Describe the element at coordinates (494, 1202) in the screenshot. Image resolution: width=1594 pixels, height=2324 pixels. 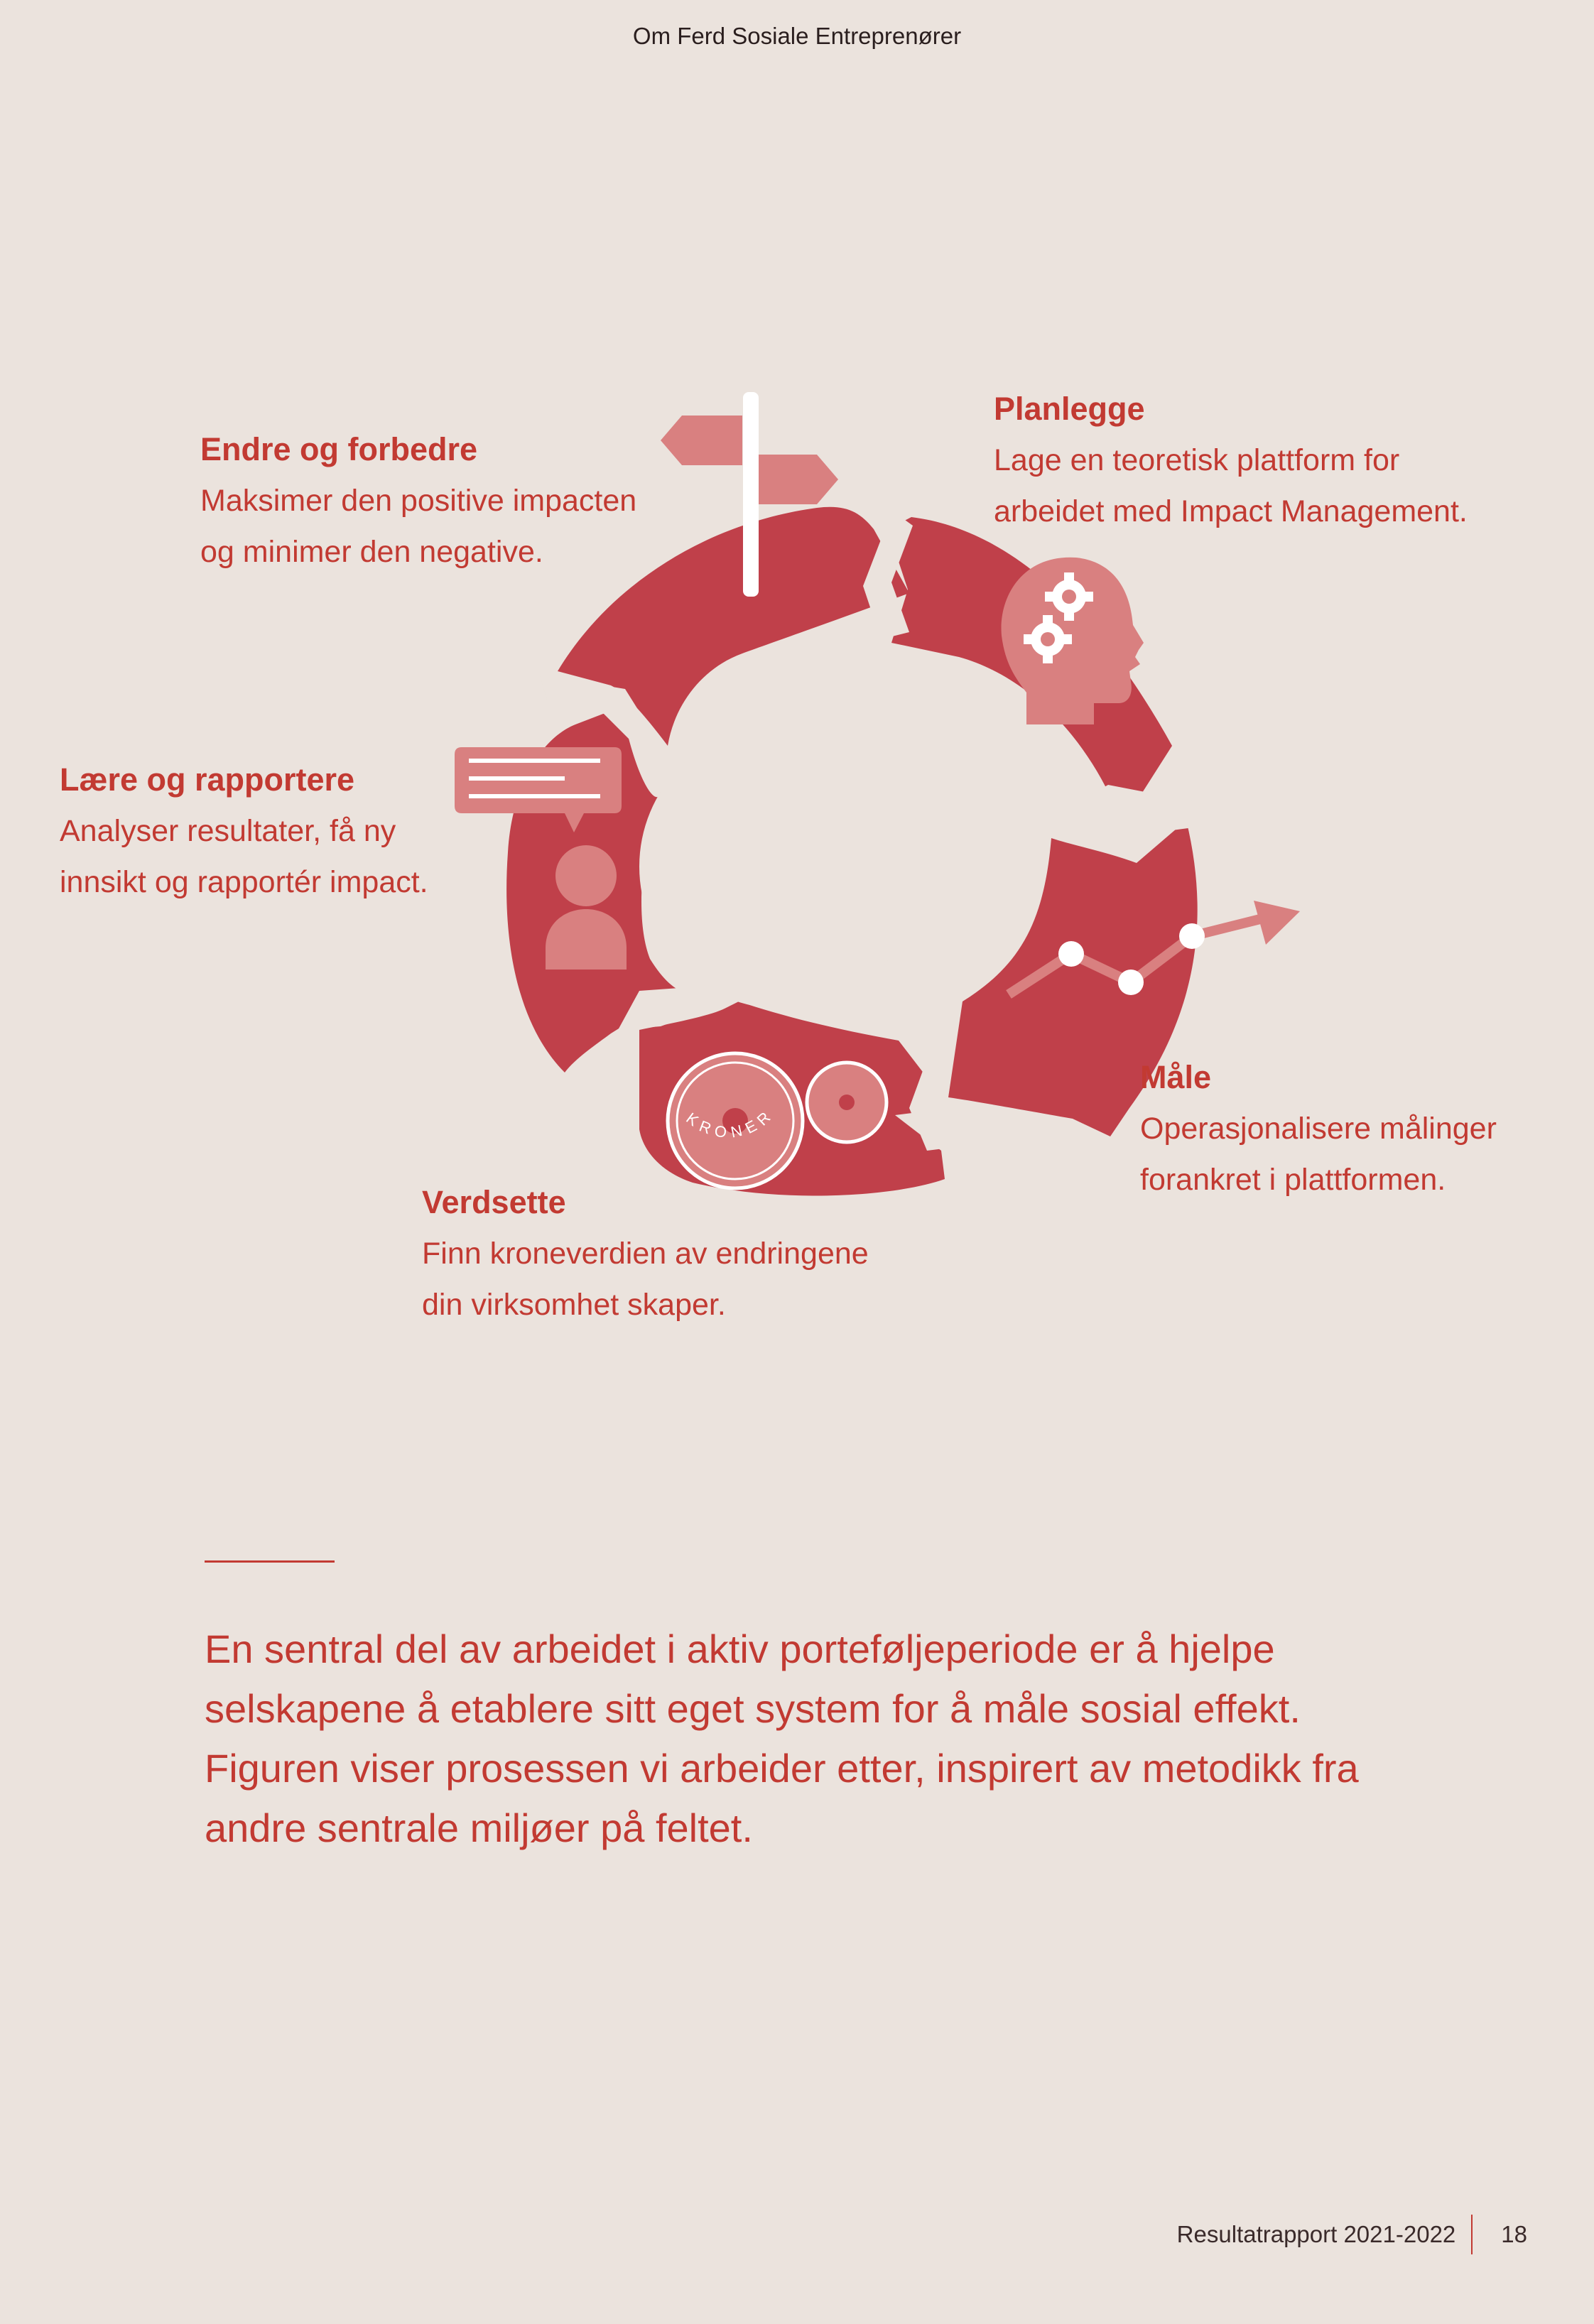
I see `stage-title-verdsette: Verdsette` at that location.